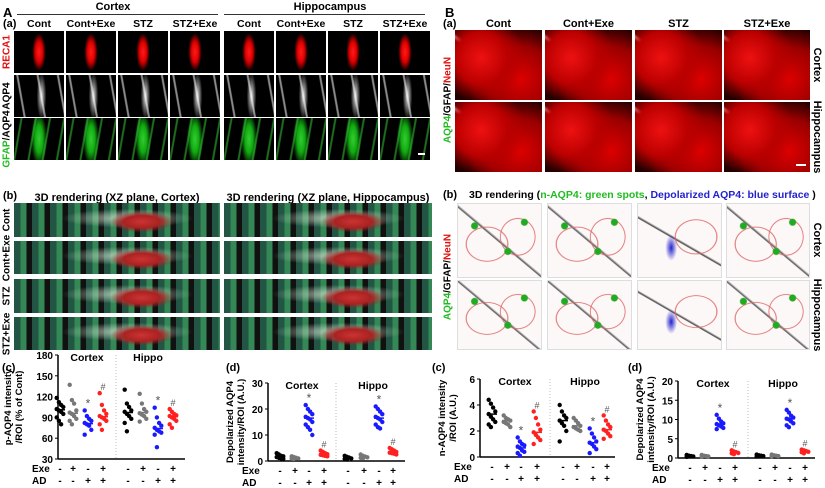 This screenshot has width=825, height=488. Describe the element at coordinates (670, 440) in the screenshot. I see `y-tick-label: 5` at that location.